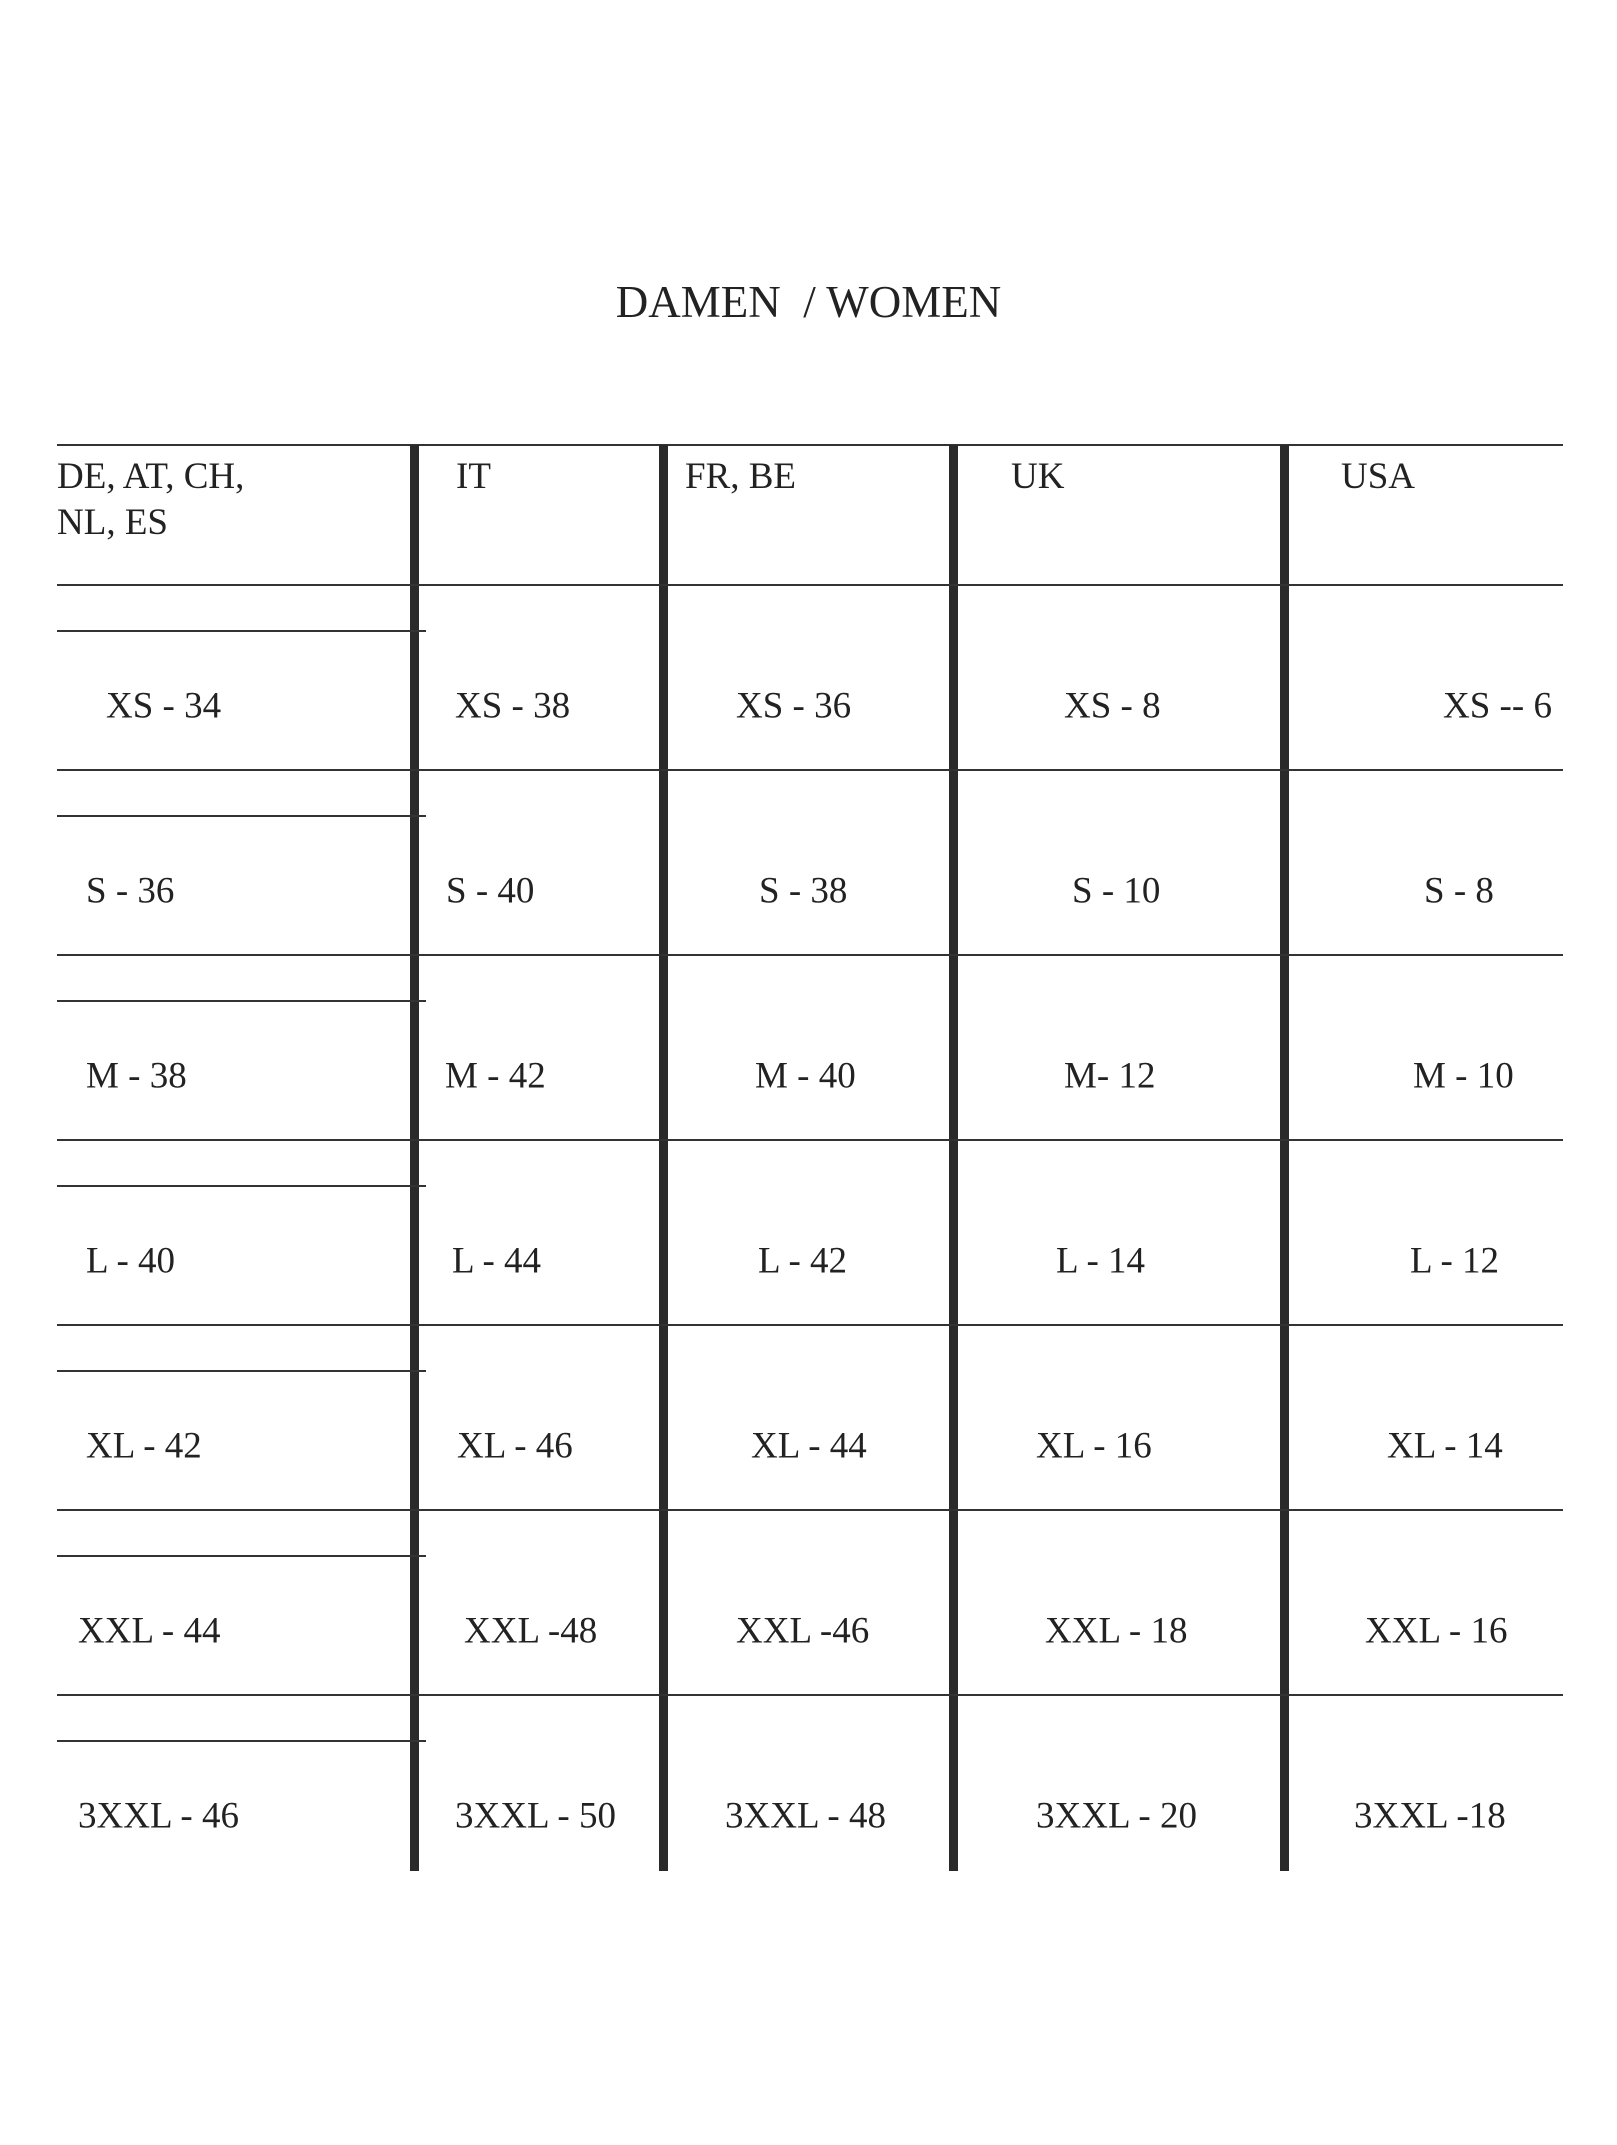 This screenshot has height=2145, width=1617. I want to click on size-cell: S - 40, so click(490, 891).